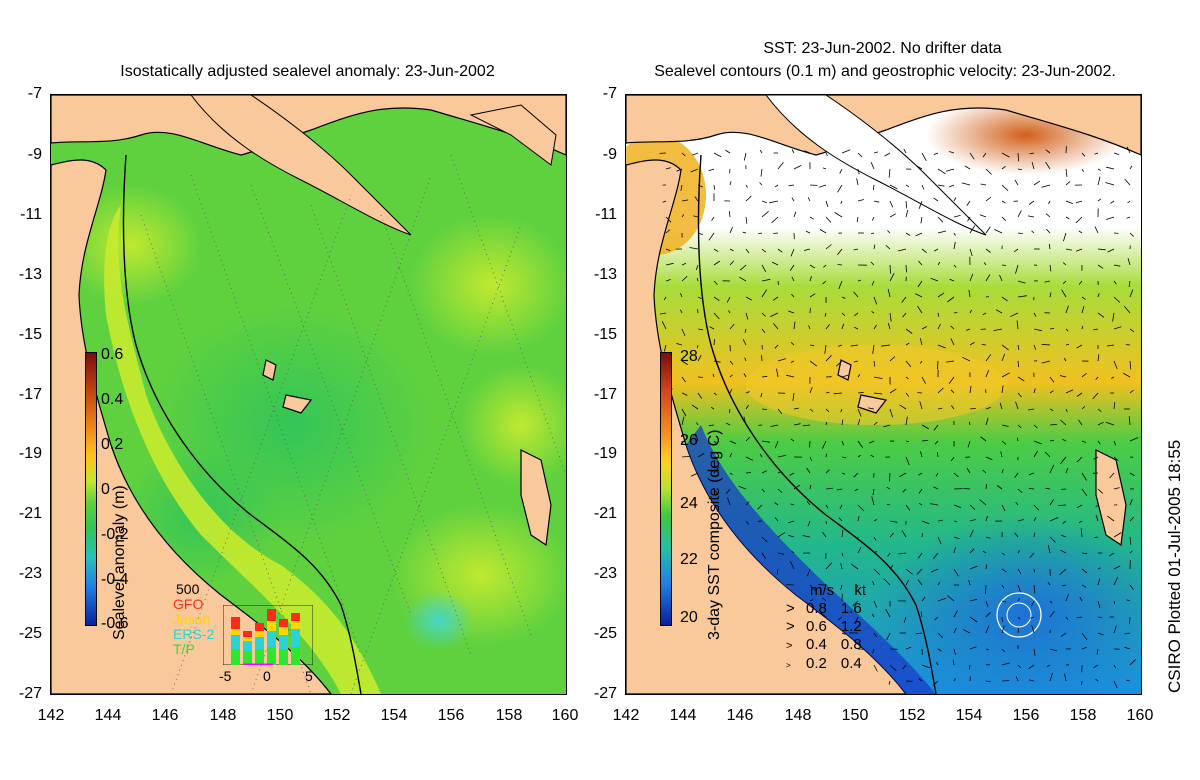 This screenshot has width=1200, height=780. I want to click on legend-ms: 0.4, so click(816, 644).